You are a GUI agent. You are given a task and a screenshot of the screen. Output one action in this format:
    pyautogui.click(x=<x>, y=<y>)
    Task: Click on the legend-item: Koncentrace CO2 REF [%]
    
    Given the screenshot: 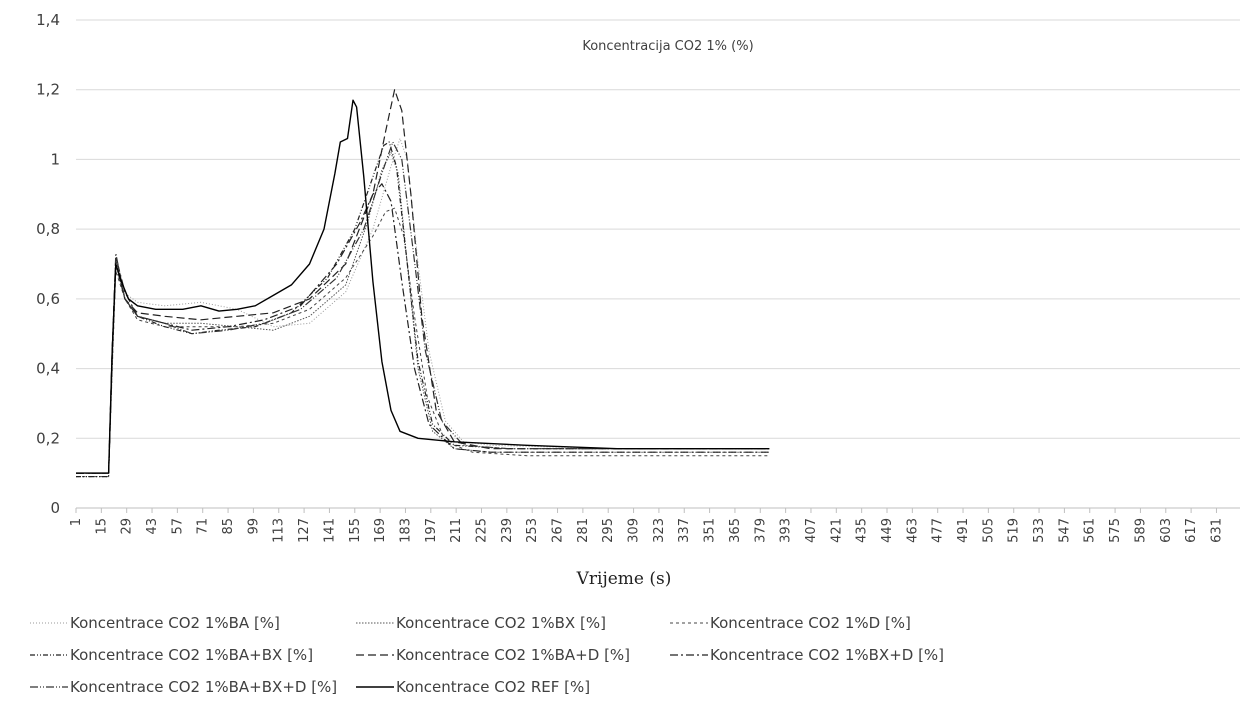 What is the action you would take?
    pyautogui.click(x=472, y=687)
    